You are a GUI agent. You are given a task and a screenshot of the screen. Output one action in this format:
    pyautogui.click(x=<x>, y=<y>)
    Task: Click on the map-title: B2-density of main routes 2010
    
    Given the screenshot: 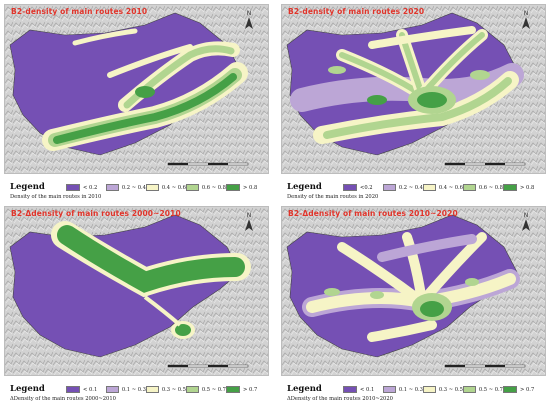 What is the action you would take?
    pyautogui.click(x=79, y=11)
    